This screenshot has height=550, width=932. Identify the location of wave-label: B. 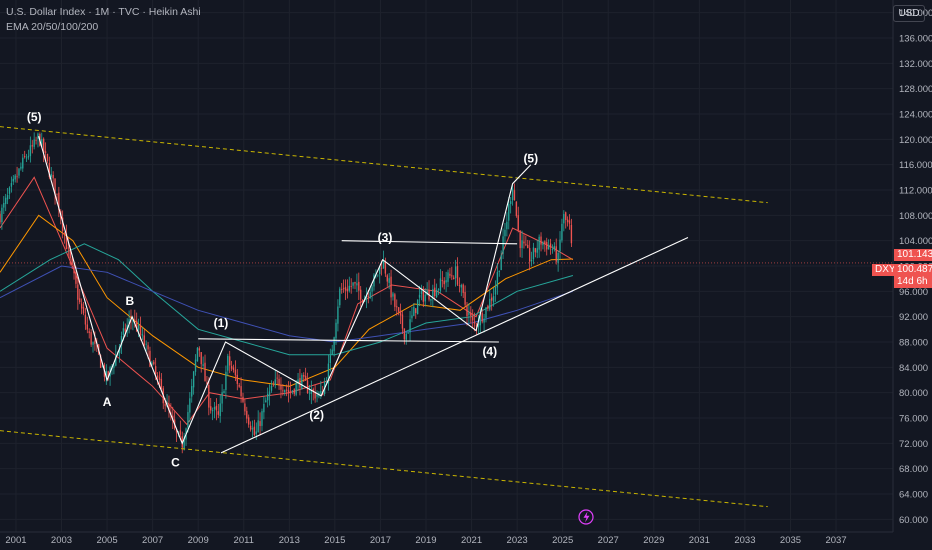
(130, 301).